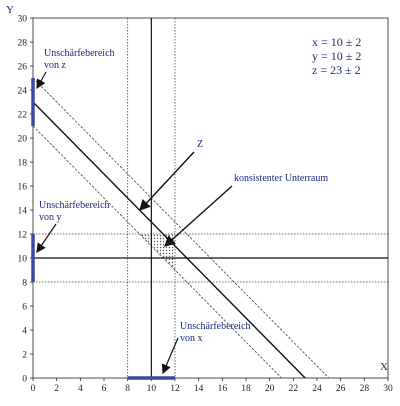  What do you see at coordinates (170, 356) in the screenshot?
I see `arrow-x-range` at bounding box center [170, 356].